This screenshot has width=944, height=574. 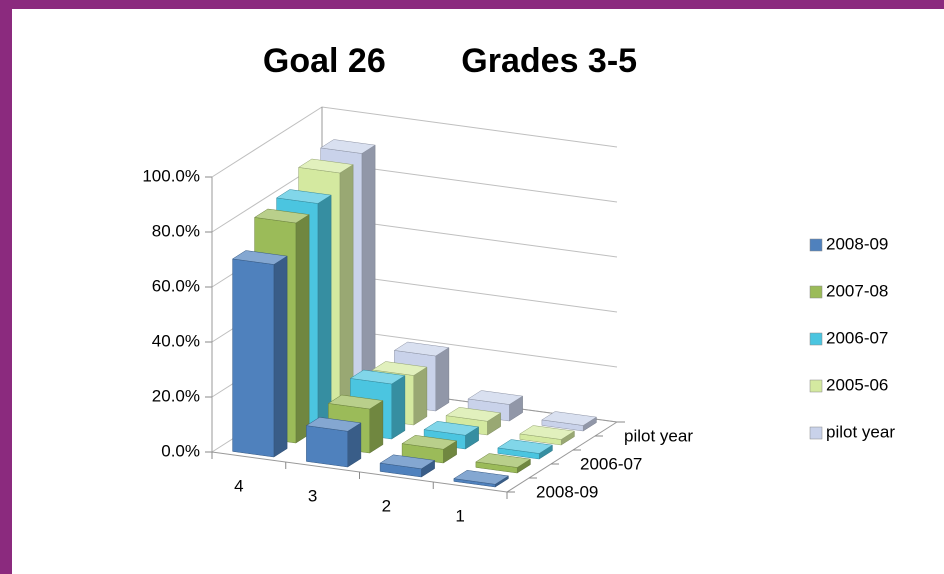 I want to click on legend-label: 2007-08, so click(x=857, y=290).